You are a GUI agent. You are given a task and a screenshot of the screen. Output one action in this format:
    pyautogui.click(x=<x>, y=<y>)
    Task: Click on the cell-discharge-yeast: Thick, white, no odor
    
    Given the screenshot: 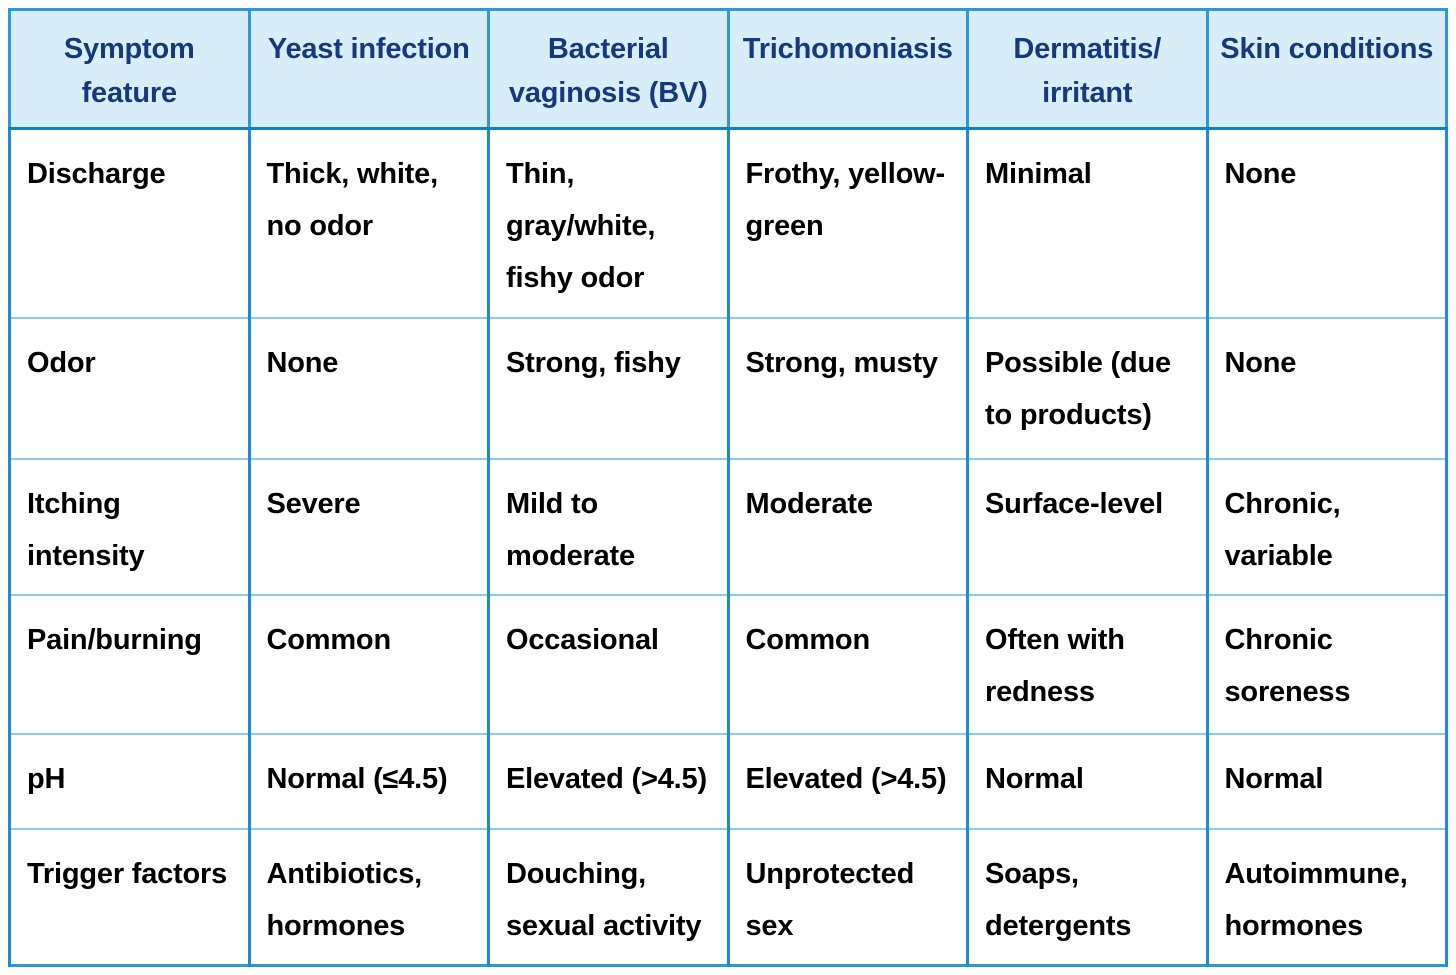 What is the action you would take?
    pyautogui.click(x=368, y=223)
    